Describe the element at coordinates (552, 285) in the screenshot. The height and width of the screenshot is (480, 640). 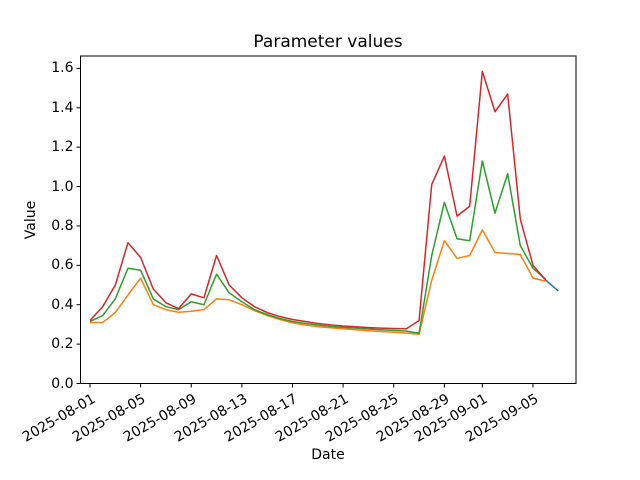
I see `series-blue-line` at that location.